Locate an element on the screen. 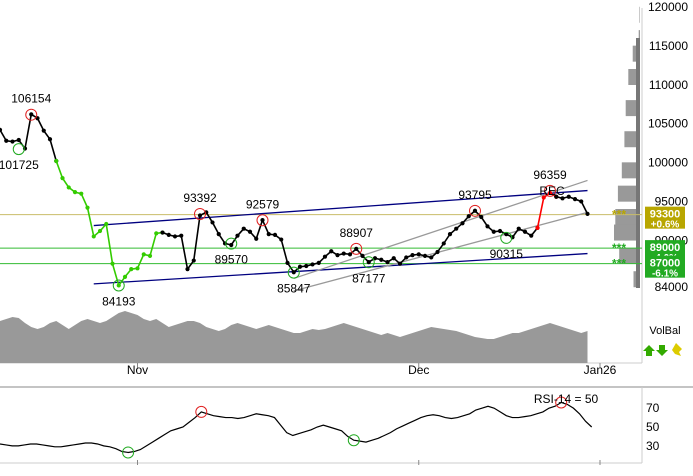 The width and height of the screenshot is (693, 476). price-axis-tick: 120000 is located at coordinates (668, 7).